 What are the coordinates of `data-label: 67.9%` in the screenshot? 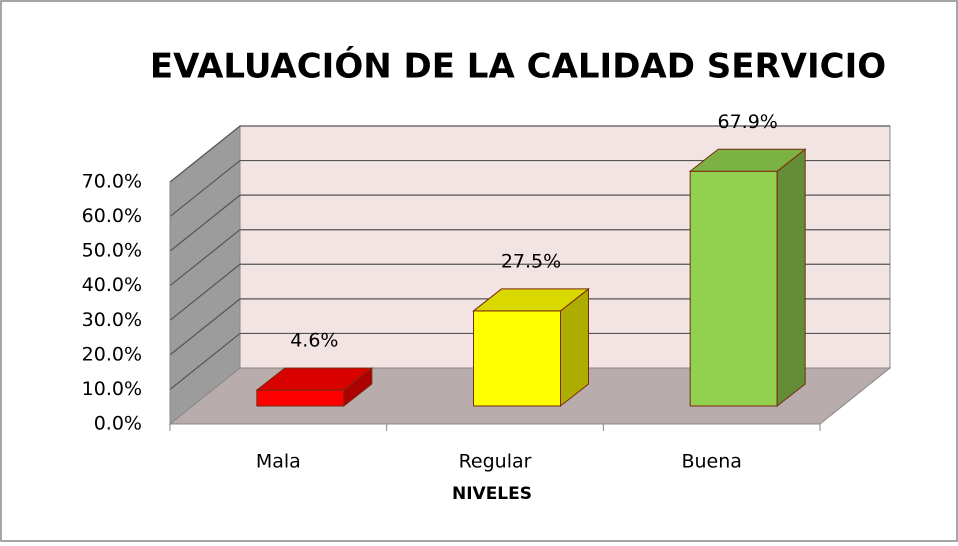 It's located at (747, 122).